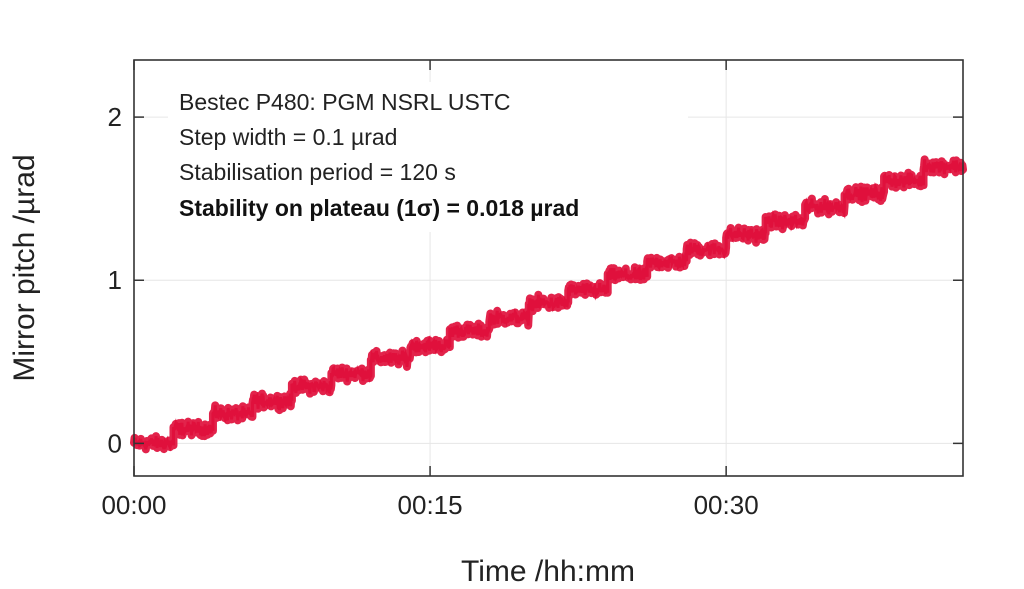 The image size is (1024, 589). What do you see at coordinates (344, 102) in the screenshot?
I see `annotation-line-1: Bestec P480: PGM NSRL USTC` at bounding box center [344, 102].